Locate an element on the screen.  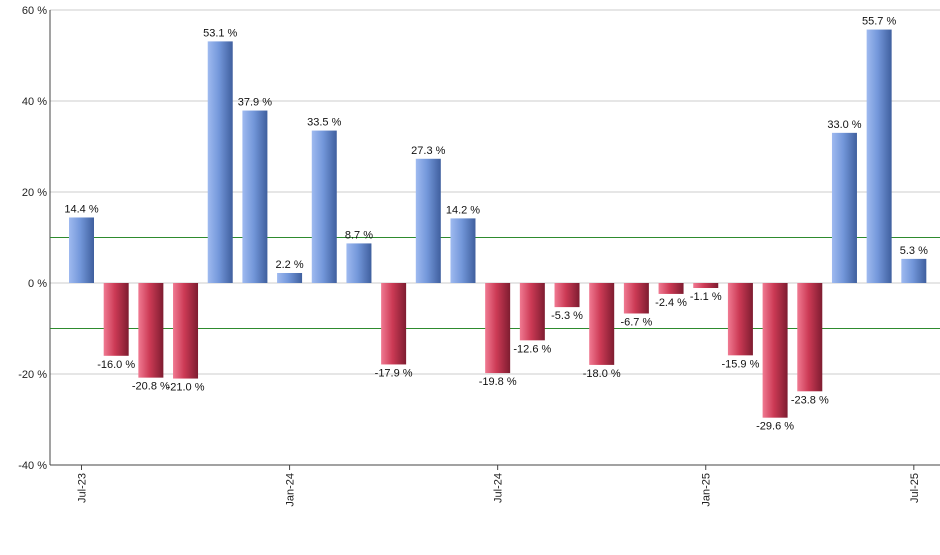
data-label: -12.6 % is located at coordinates (532, 349).